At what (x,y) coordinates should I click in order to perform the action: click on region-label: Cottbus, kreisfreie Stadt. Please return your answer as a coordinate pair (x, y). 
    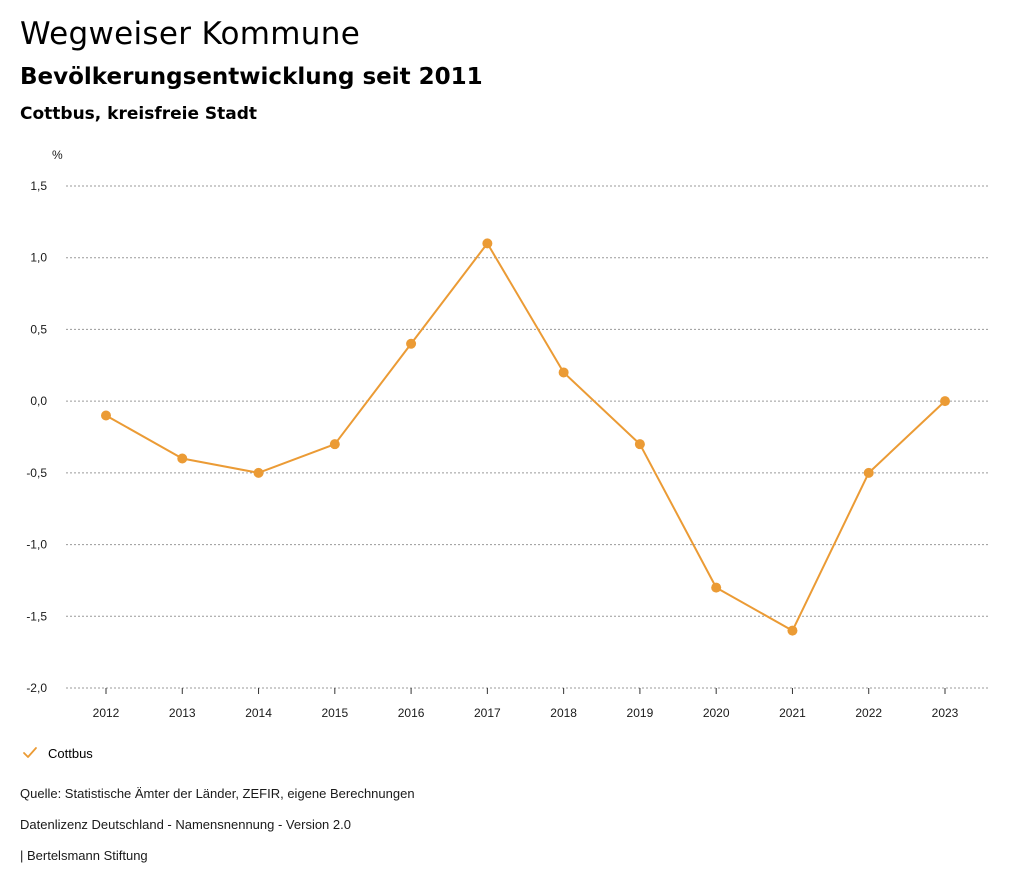
    Looking at the image, I should click on (139, 114).